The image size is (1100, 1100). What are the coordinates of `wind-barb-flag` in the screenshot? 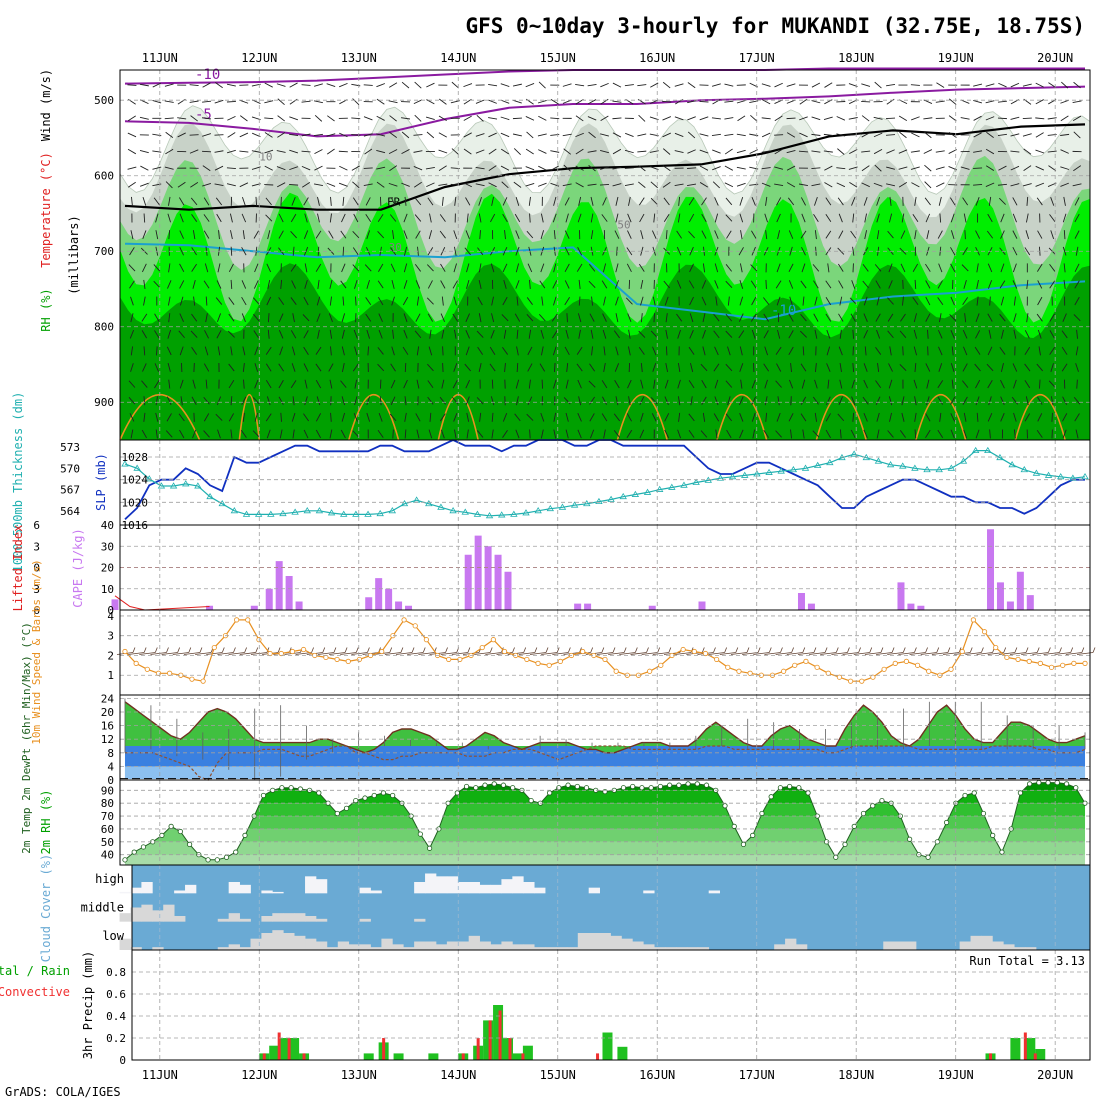 It's located at (1005, 650).